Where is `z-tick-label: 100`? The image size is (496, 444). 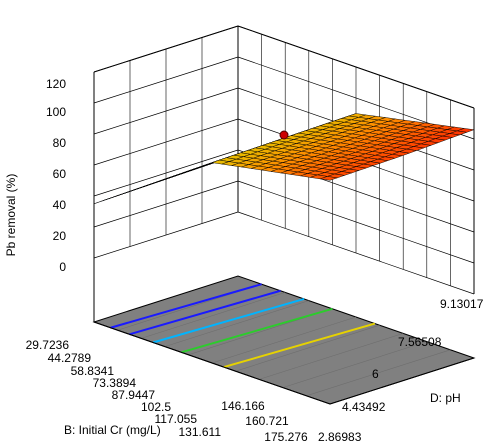 z-tick-label: 100 is located at coordinates (56, 112).